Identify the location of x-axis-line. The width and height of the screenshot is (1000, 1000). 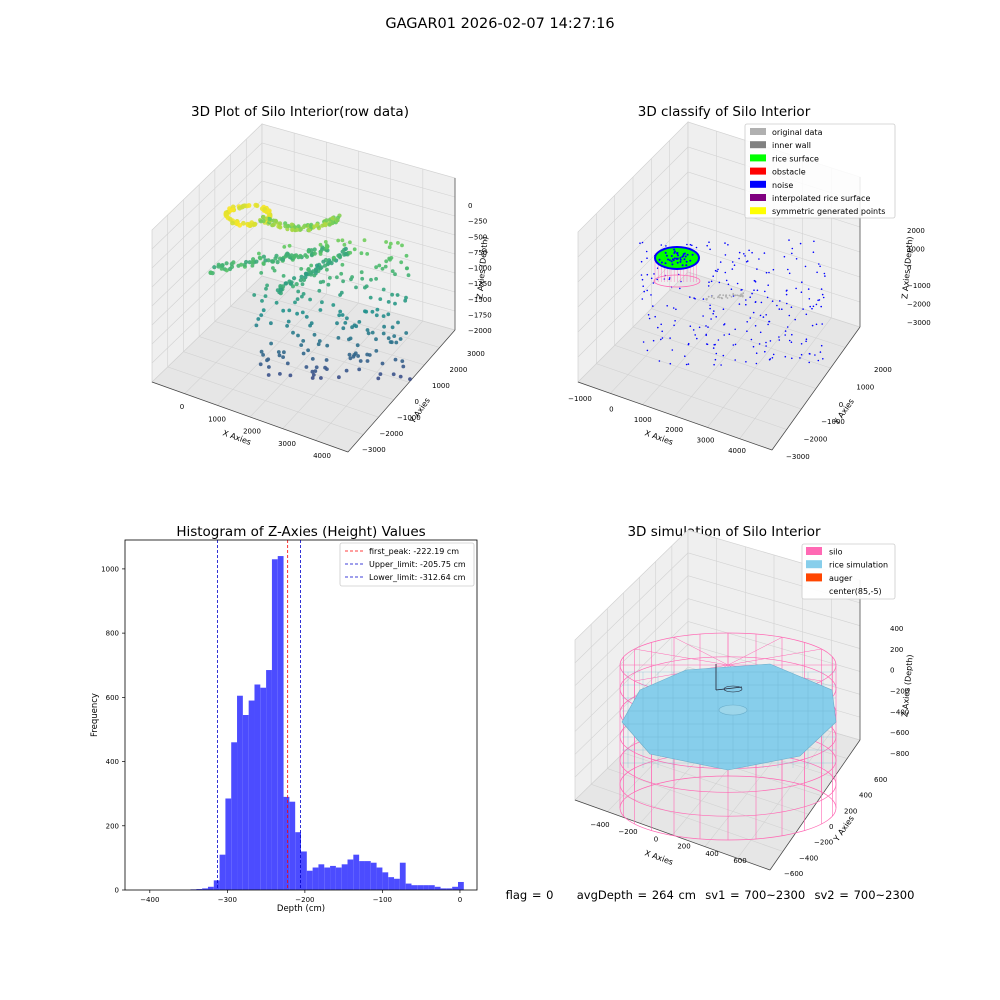
(672, 835).